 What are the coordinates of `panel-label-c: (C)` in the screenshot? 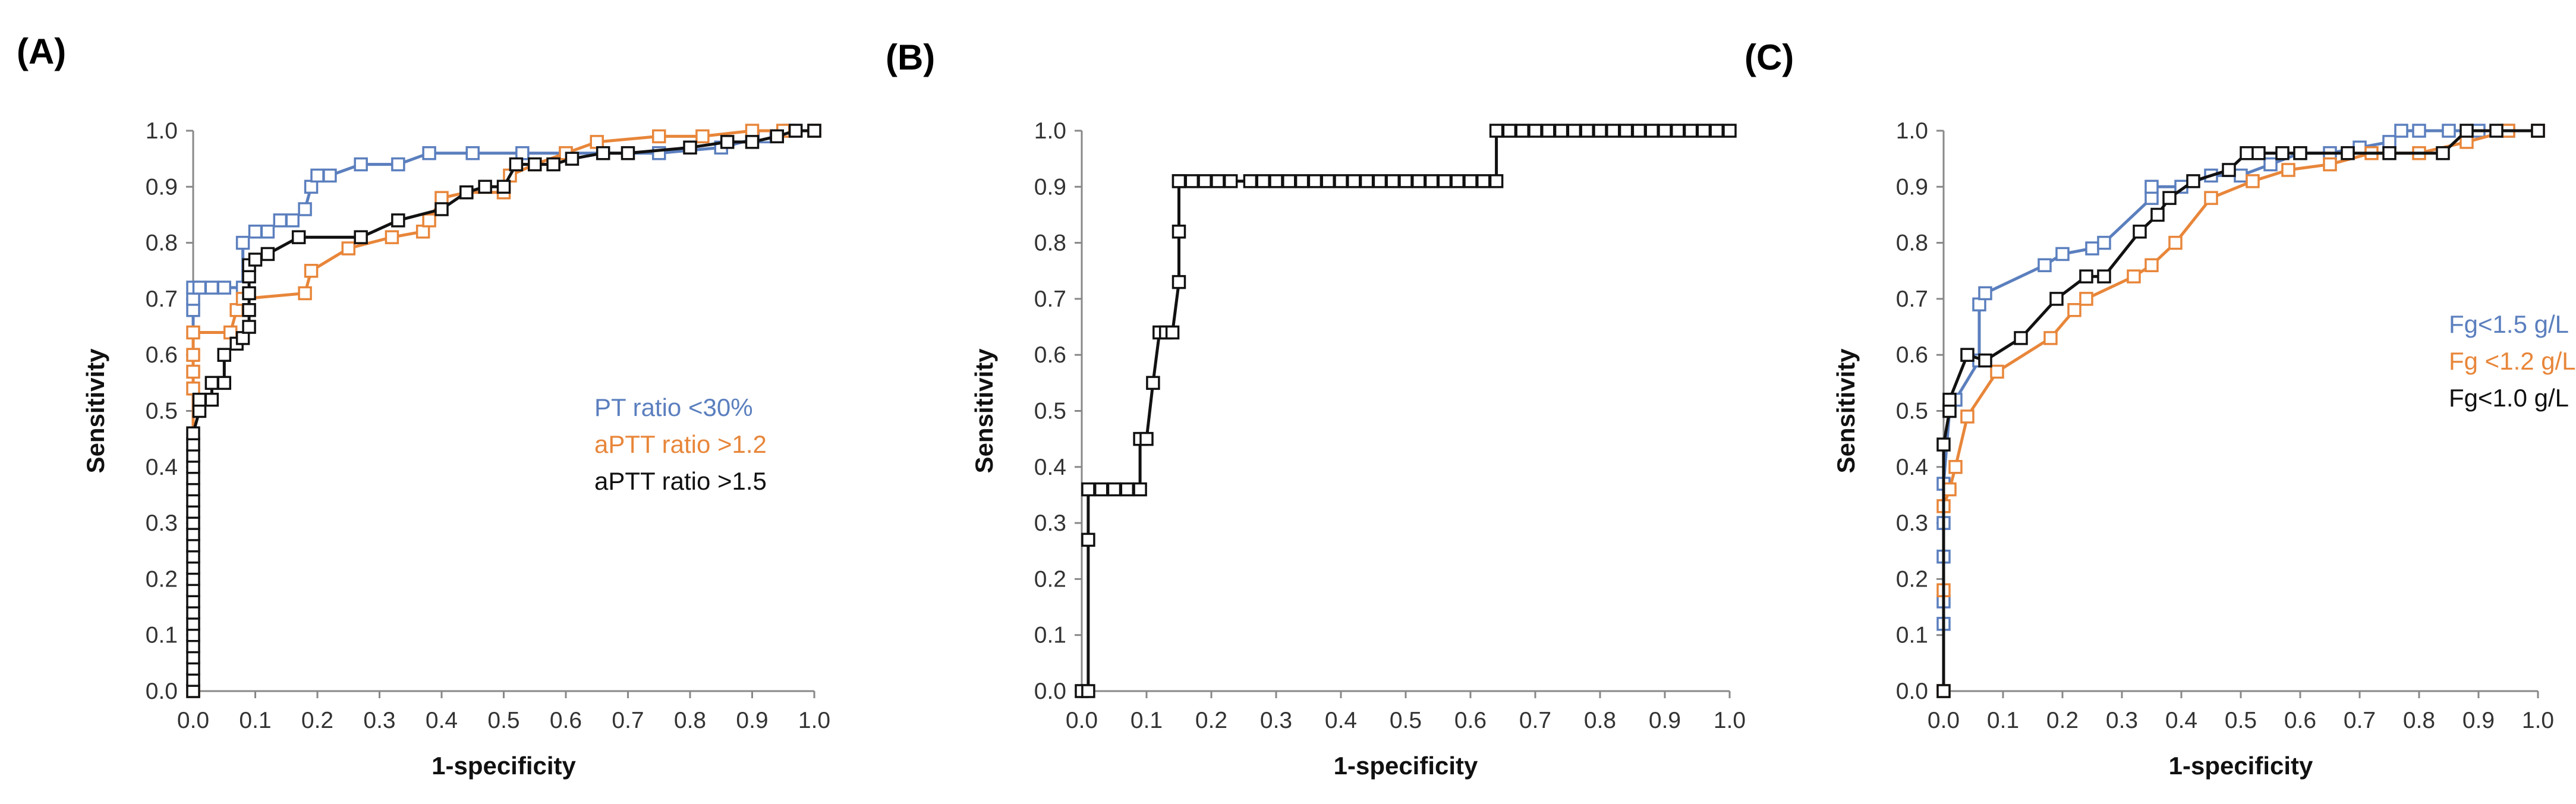 It's located at (1769, 57).